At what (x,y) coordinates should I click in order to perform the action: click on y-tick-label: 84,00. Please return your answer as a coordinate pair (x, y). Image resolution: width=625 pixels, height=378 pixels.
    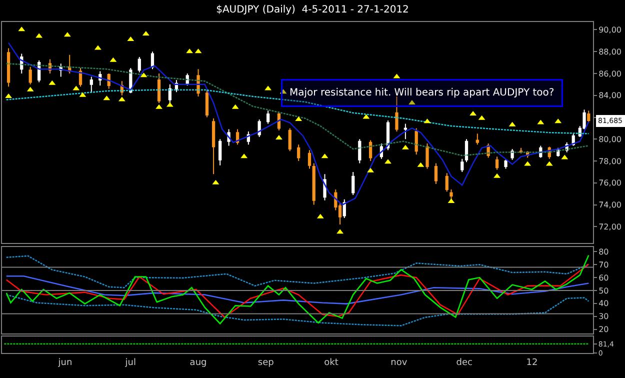
    Looking at the image, I should click on (610, 95).